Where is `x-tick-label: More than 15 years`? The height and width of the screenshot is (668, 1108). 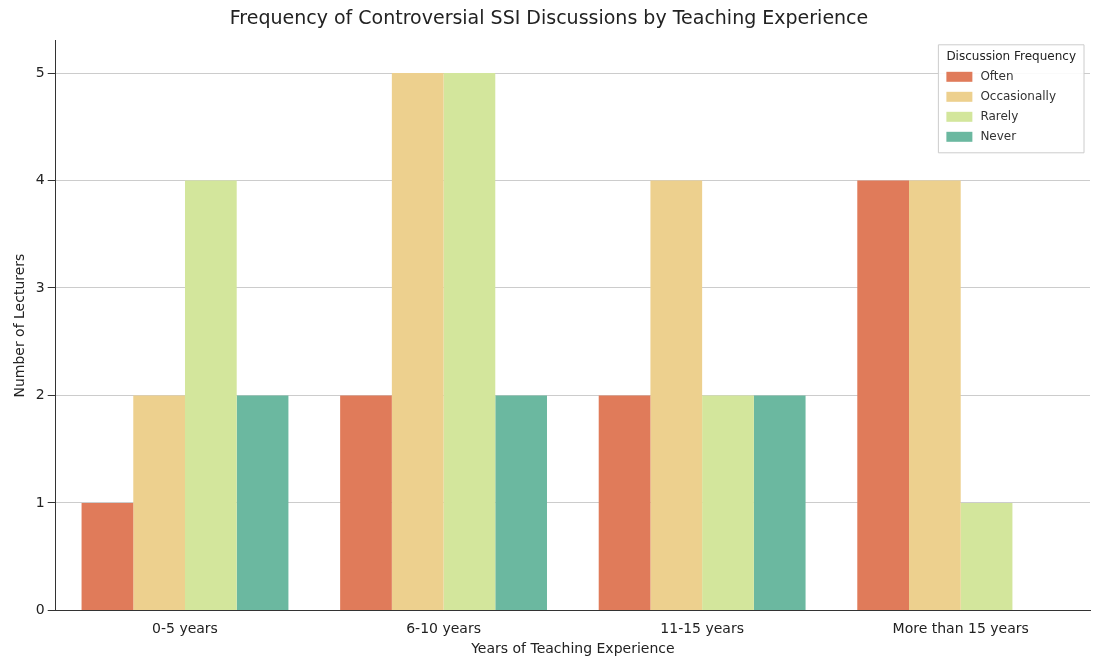
x-tick-label: More than 15 years is located at coordinates (960, 628).